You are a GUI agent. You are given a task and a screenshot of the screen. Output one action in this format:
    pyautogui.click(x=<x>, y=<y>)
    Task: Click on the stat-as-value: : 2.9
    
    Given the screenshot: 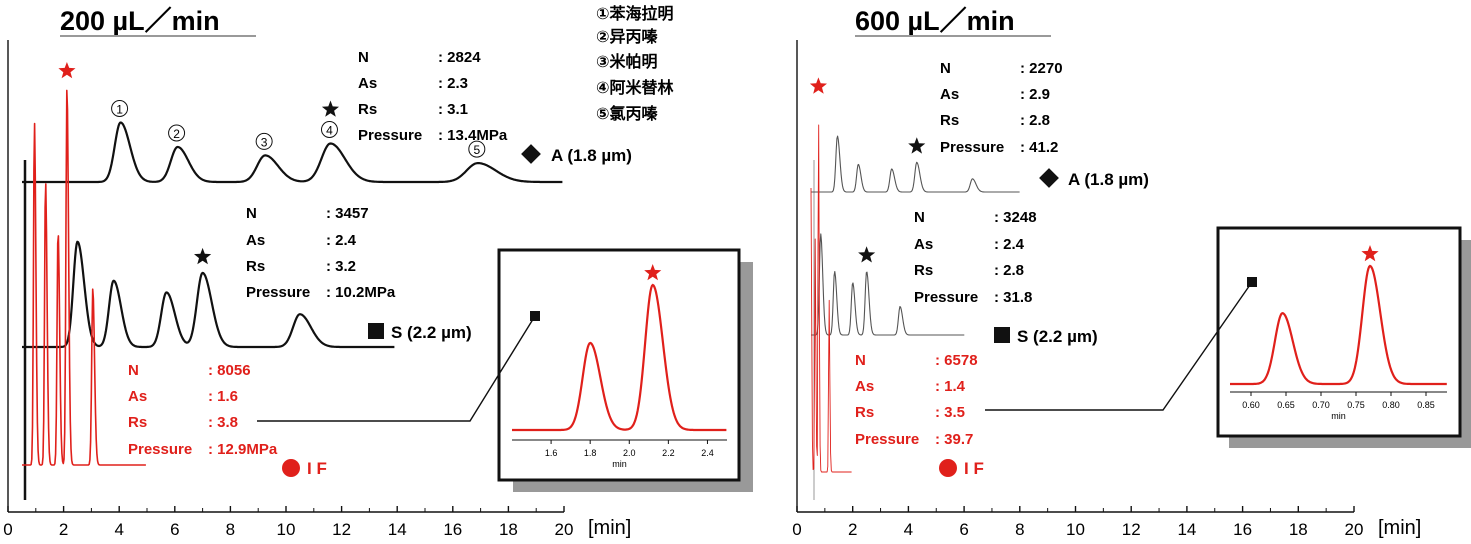 What is the action you would take?
    pyautogui.click(x=1035, y=94)
    